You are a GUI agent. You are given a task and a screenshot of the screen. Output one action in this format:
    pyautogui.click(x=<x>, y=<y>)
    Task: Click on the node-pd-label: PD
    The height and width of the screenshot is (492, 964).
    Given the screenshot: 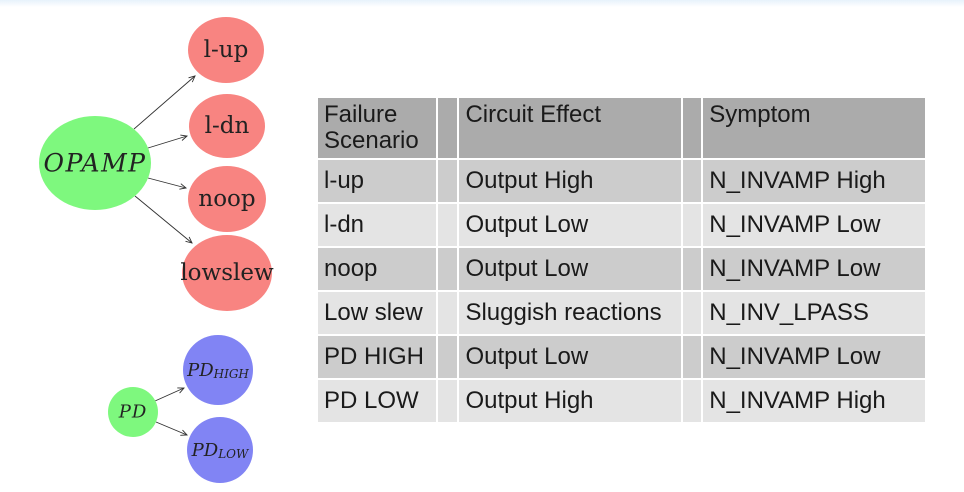 What is the action you would take?
    pyautogui.click(x=133, y=412)
    